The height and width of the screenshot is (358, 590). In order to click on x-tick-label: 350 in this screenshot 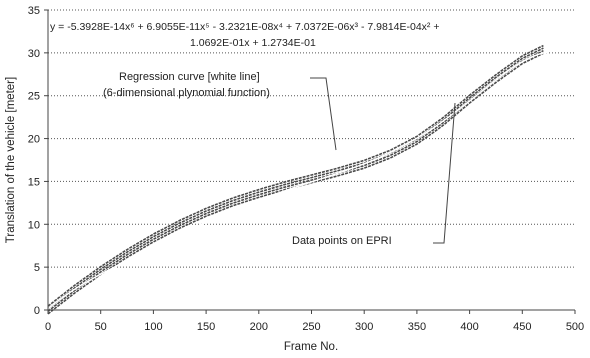, I will do `click(417, 327)`.